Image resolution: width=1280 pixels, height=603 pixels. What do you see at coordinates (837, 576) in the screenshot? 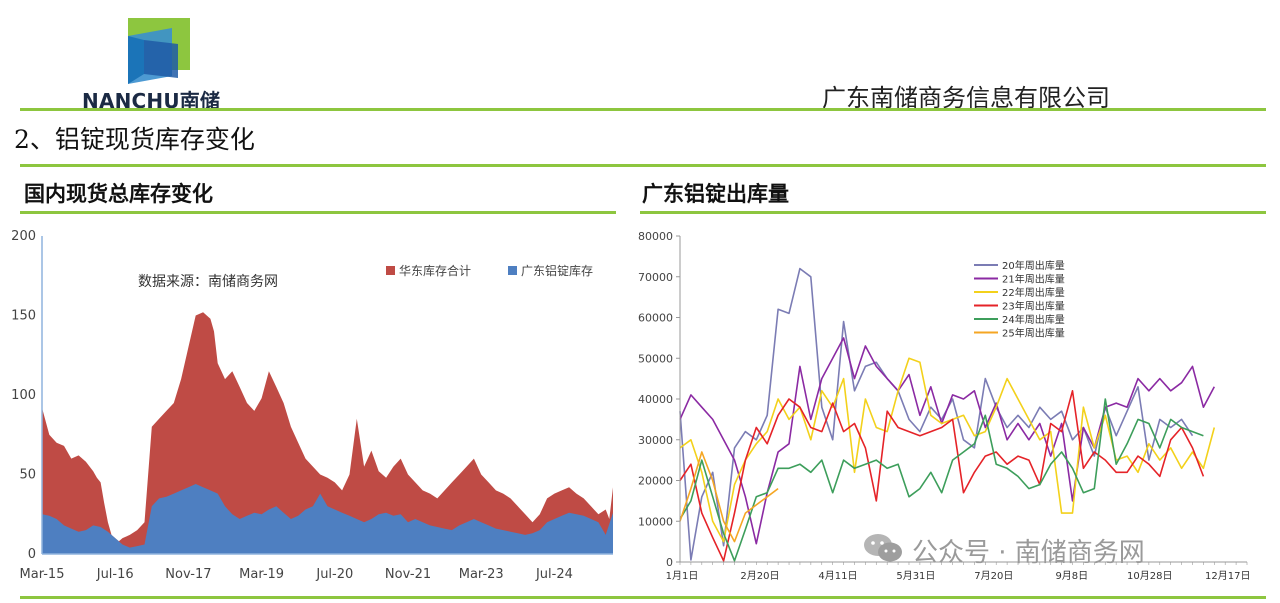
I see `right-x-tick-label: 4月11日` at bounding box center [837, 576].